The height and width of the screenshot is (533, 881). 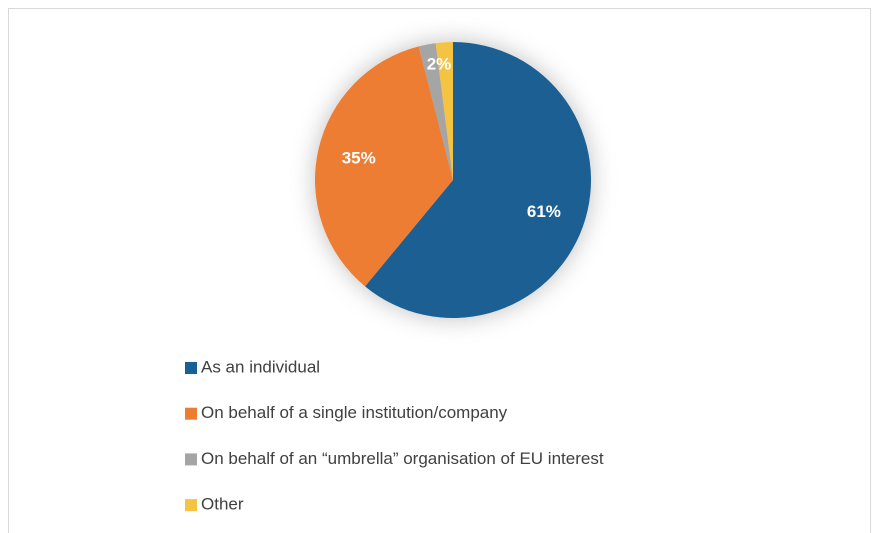 I want to click on legend-label: As an individual, so click(x=260, y=366).